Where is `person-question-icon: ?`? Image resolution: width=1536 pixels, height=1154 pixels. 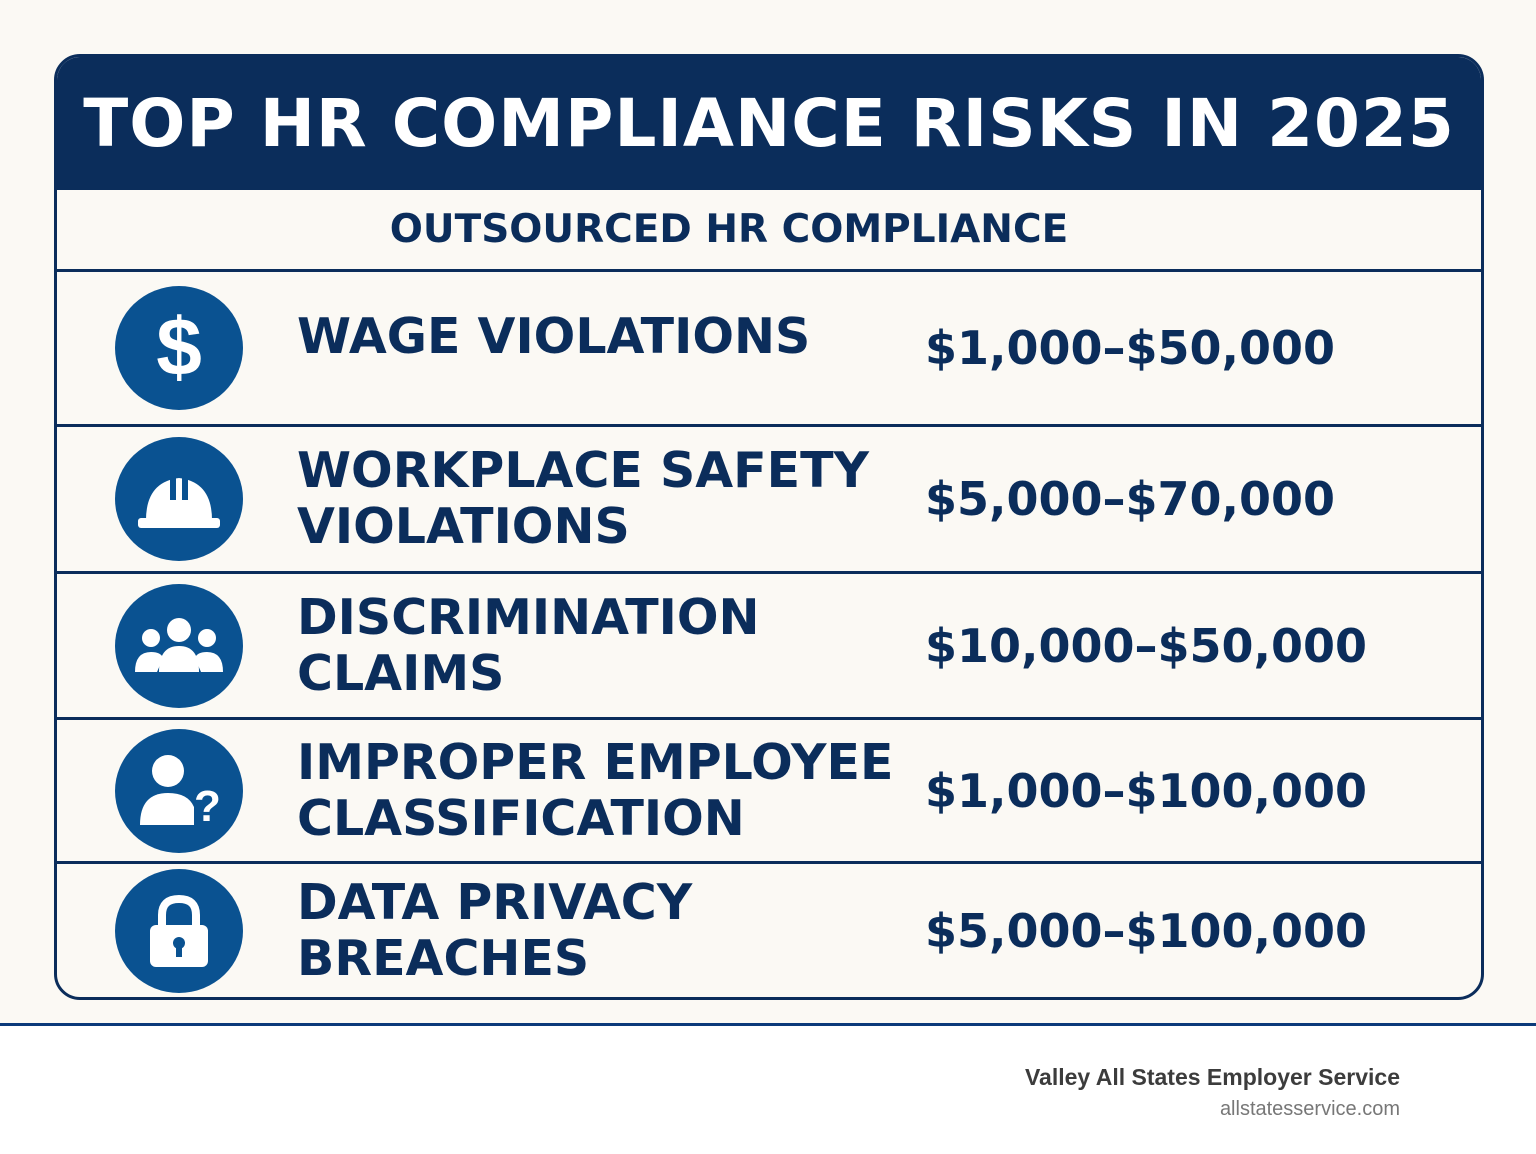
person-question-icon: ? is located at coordinates (179, 790).